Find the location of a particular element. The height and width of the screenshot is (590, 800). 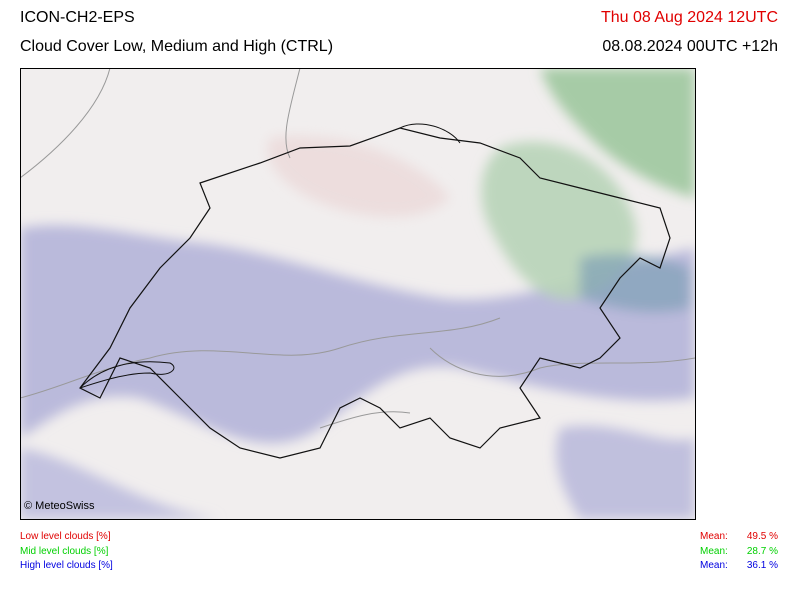

copyright: © MeteoSwiss is located at coordinates (59, 506).